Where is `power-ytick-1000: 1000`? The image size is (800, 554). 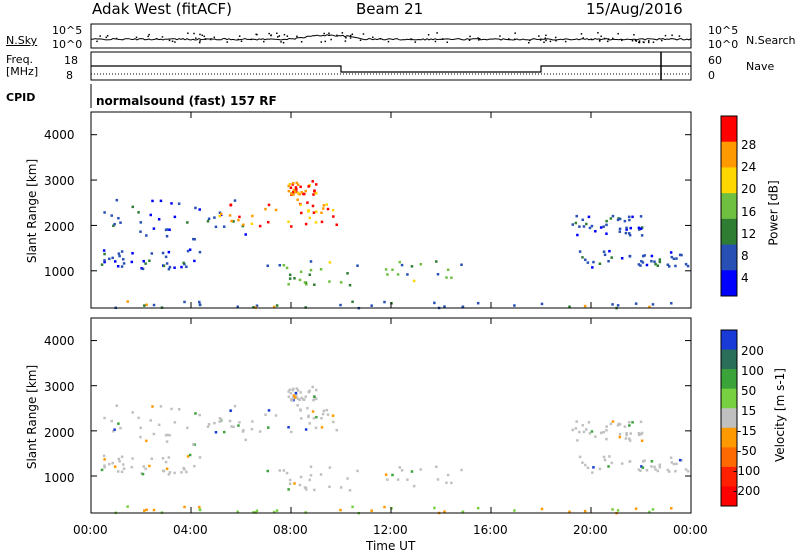 power-ytick-1000: 1000 is located at coordinates (59, 272).